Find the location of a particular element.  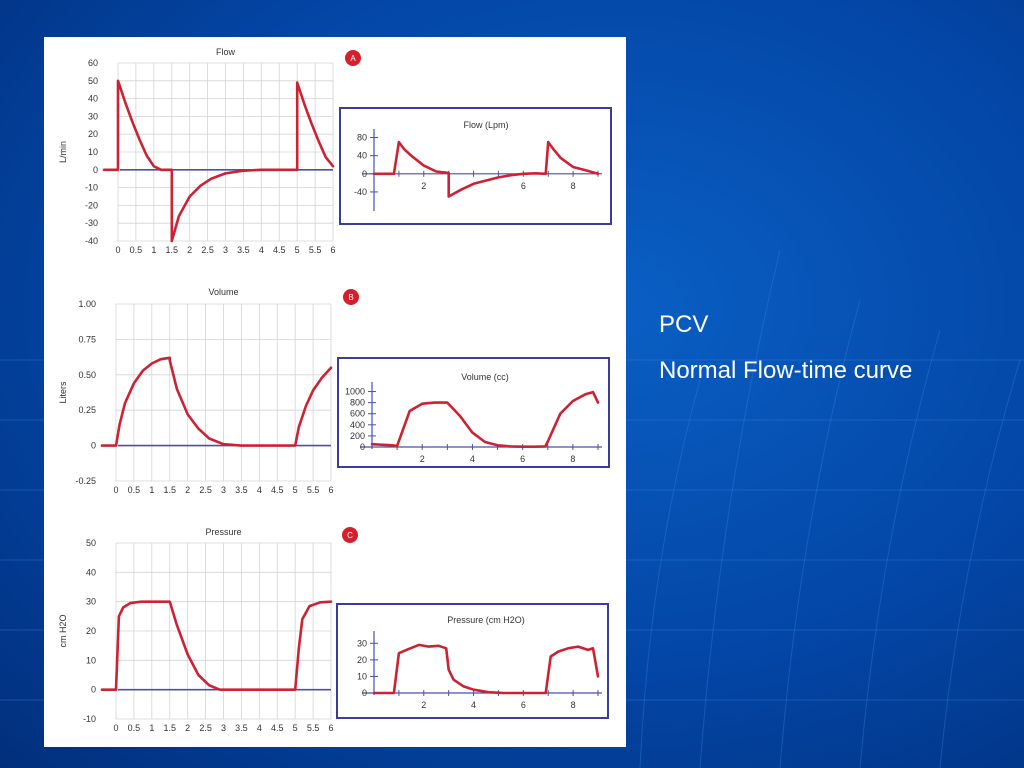

volume-main-title: Volume is located at coordinates (223, 292).